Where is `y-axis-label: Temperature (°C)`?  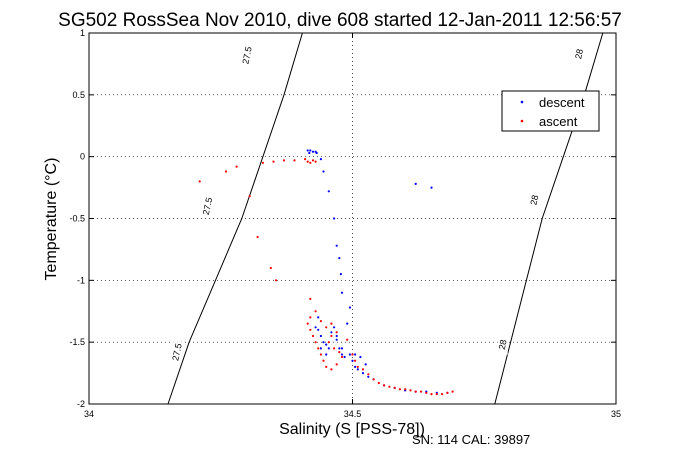
y-axis-label: Temperature (°C) is located at coordinates (51, 219).